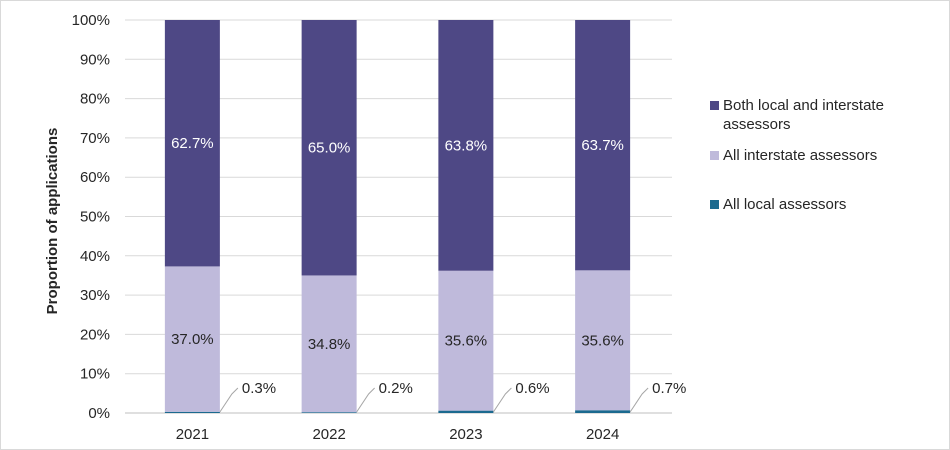 This screenshot has width=950, height=450. I want to click on y-tick-label: 10%, so click(95, 374).